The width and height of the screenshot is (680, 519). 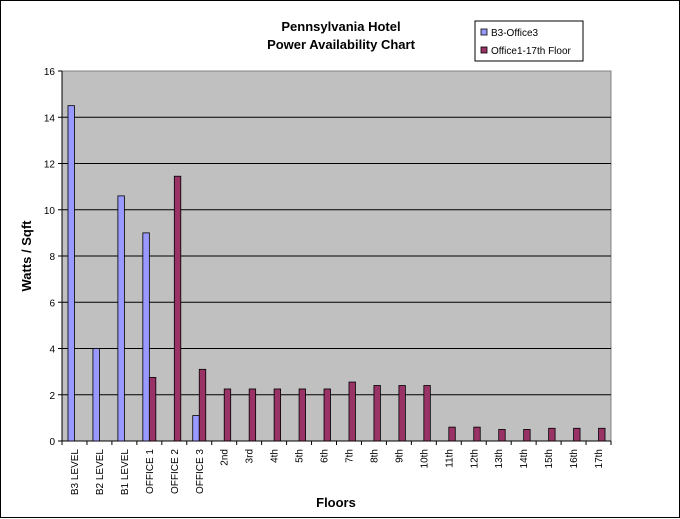 I want to click on x-tick-label: 14th, so click(x=524, y=458).